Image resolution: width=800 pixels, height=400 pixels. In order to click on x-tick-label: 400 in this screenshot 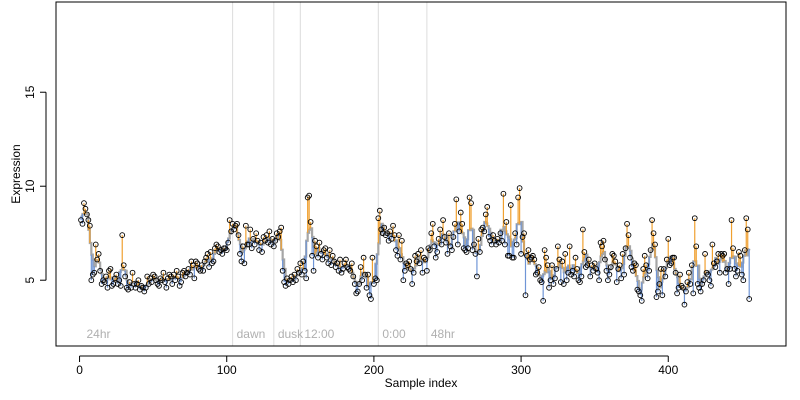, I will do `click(668, 370)`.